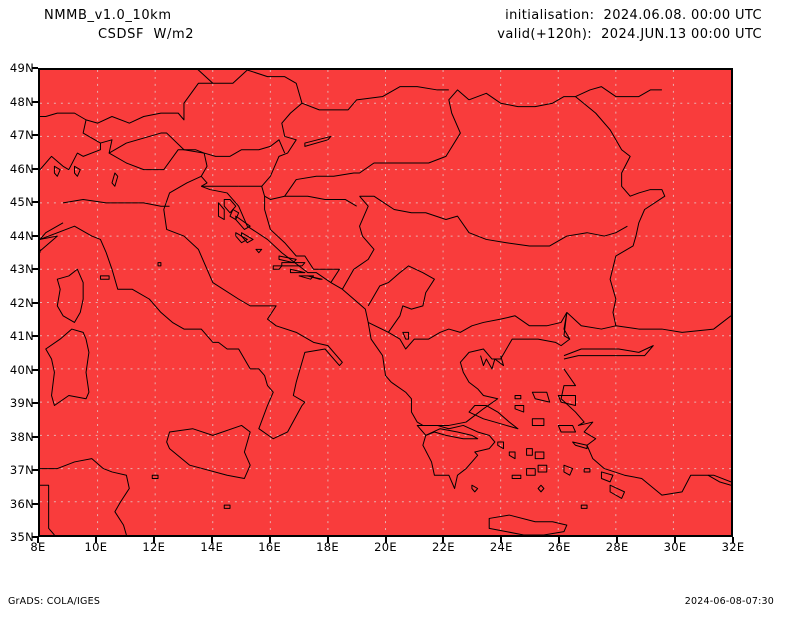 The image size is (800, 618). What do you see at coordinates (21, 135) in the screenshot?
I see `y-tick-label: 47N` at bounding box center [21, 135].